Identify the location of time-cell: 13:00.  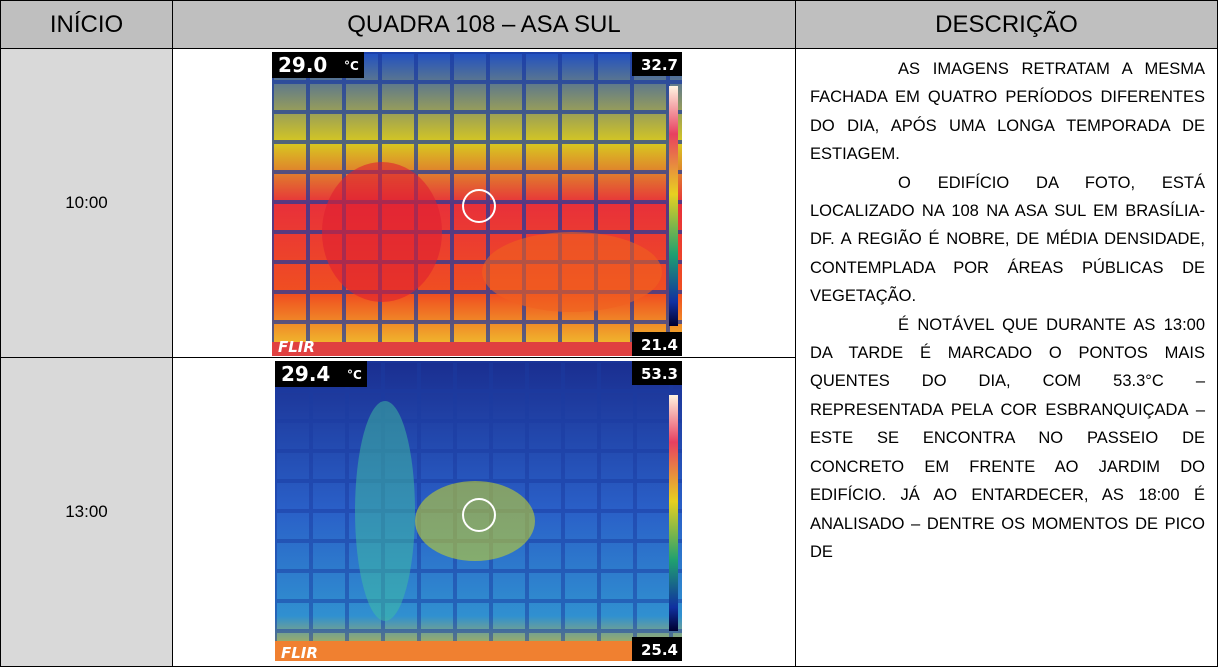
(86, 512).